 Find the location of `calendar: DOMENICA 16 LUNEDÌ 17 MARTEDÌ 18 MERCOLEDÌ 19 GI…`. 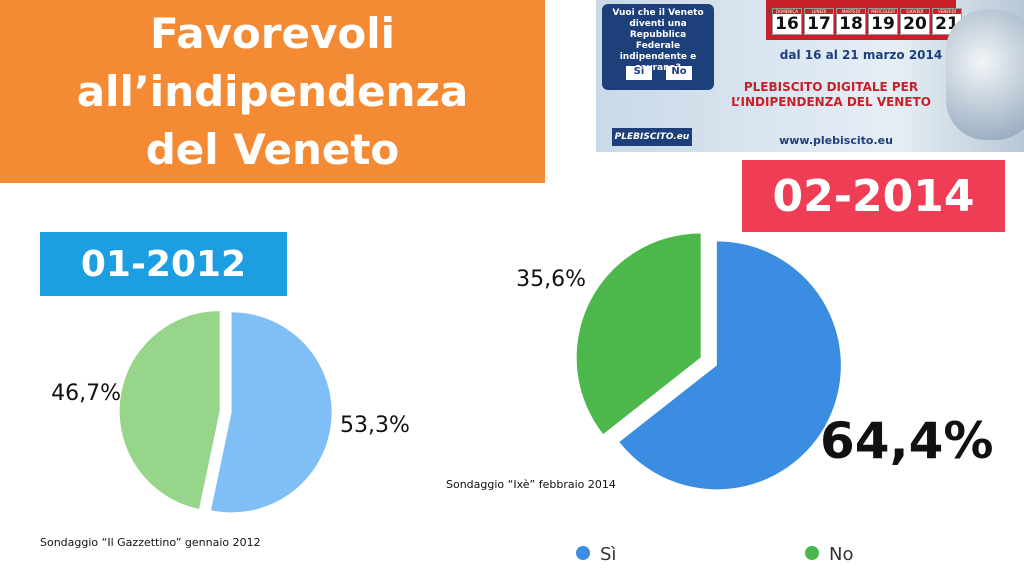

calendar: DOMENICA 16 LUNEDÌ 17 MARTEDÌ 18 MERCOLEDÌ 19 GI… is located at coordinates (867, 21).